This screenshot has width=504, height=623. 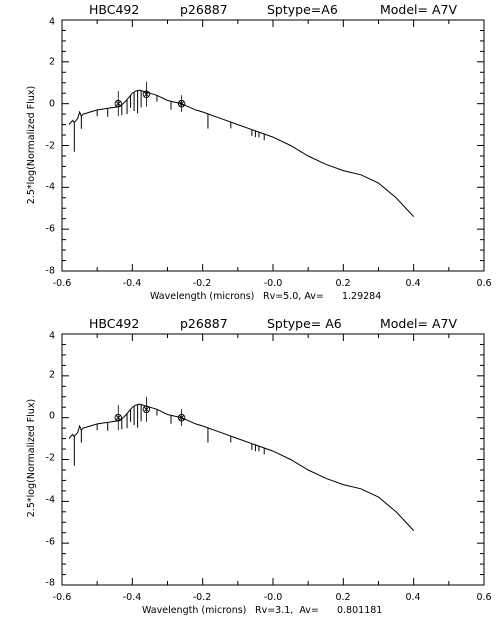 I want to click on plot-area, so click(x=241, y=463).